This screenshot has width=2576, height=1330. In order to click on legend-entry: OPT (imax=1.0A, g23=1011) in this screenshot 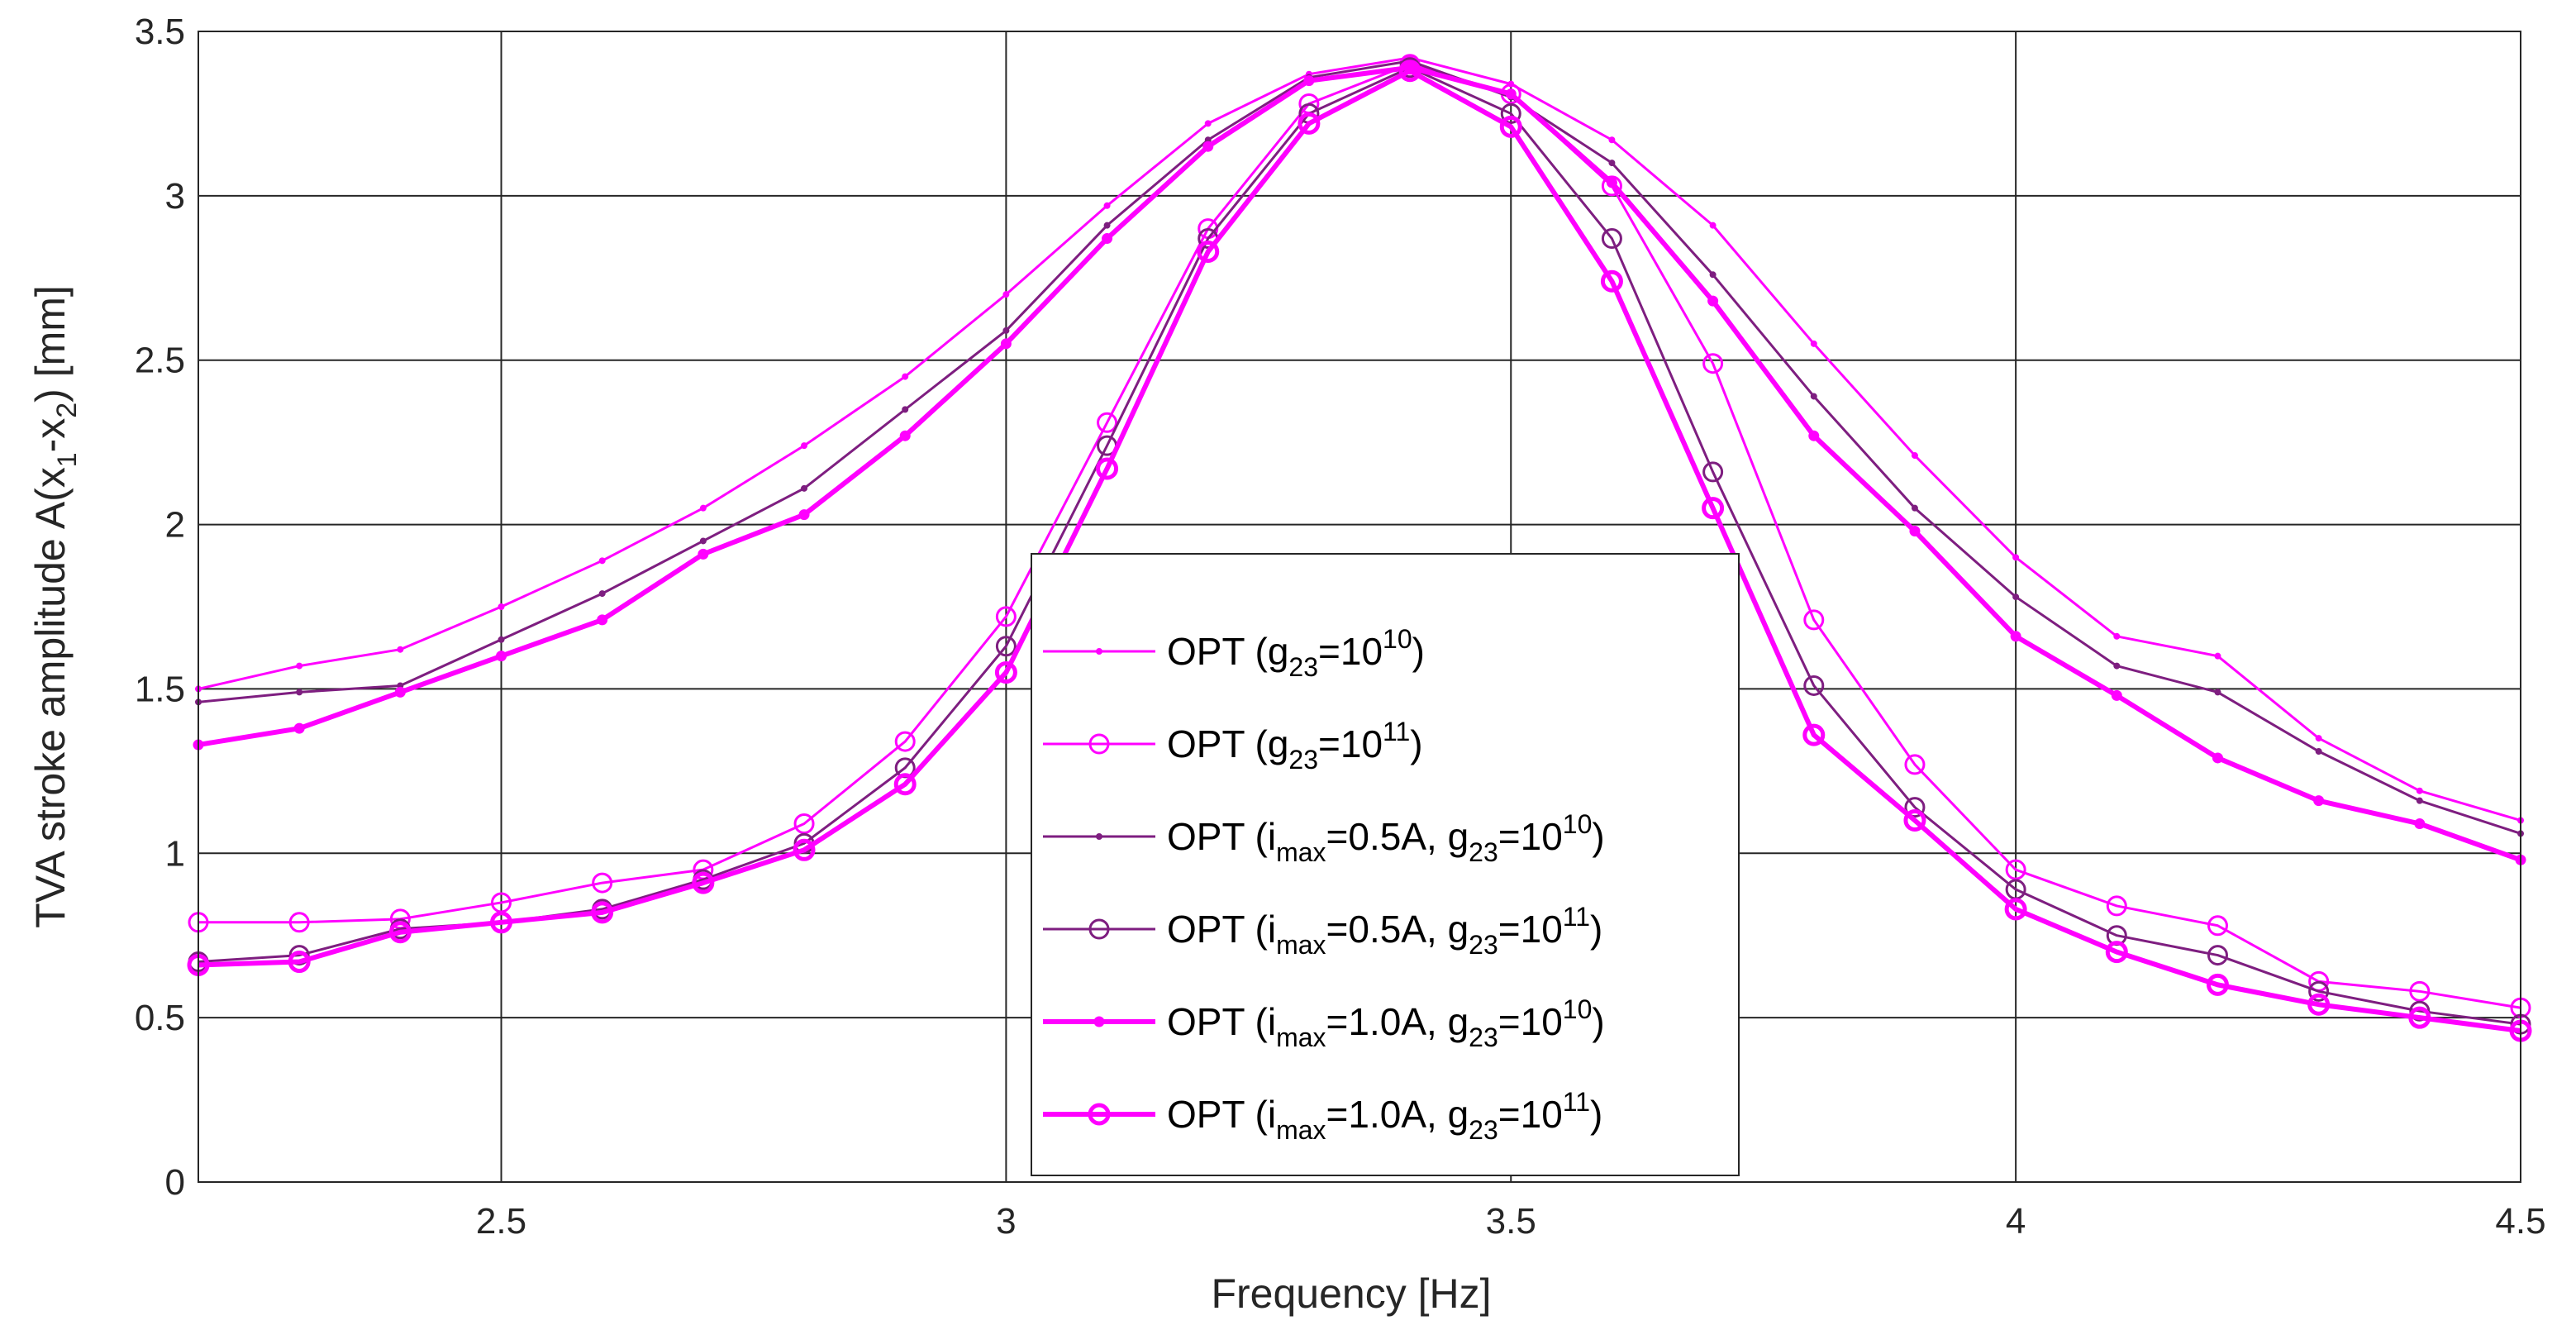, I will do `click(1323, 1116)`.